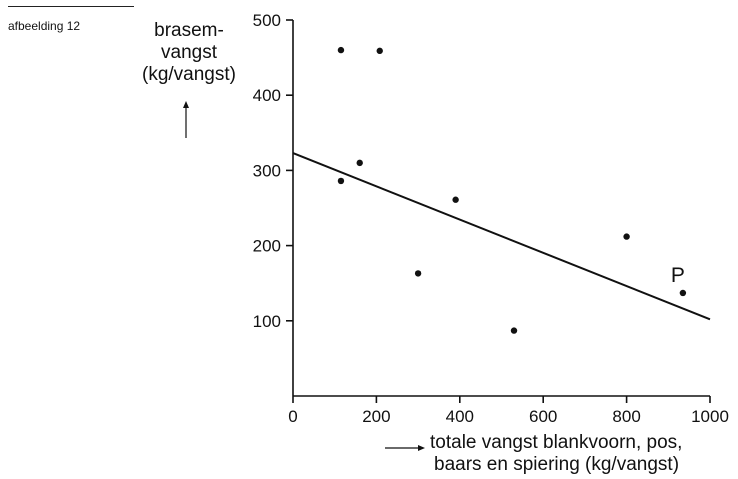 The height and width of the screenshot is (479, 738). Describe the element at coordinates (292, 416) in the screenshot. I see `x-tick-label-0: 0` at that location.